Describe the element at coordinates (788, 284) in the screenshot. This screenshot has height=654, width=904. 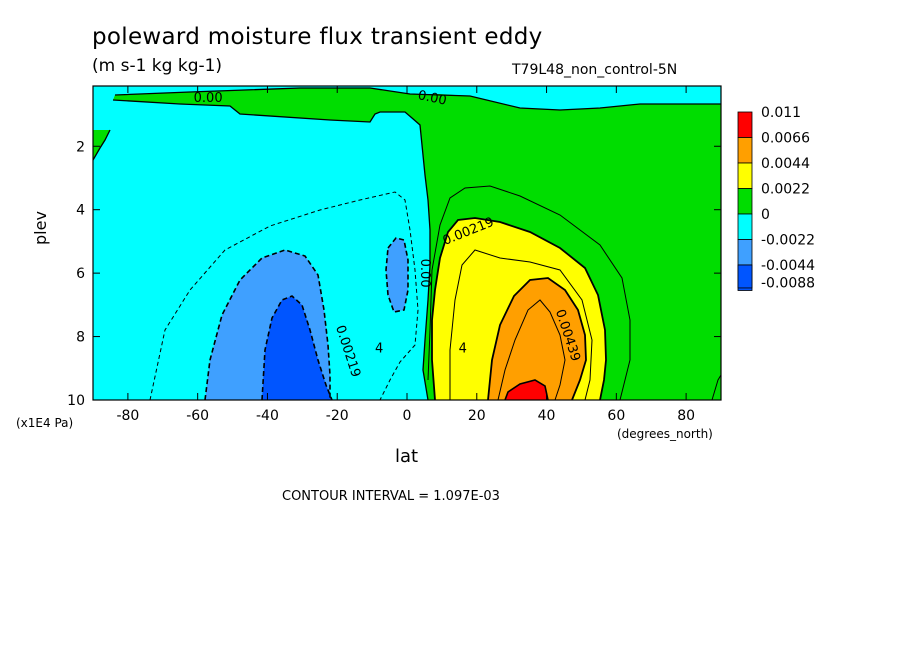
I see `colorbar-label: -0.0088` at that location.